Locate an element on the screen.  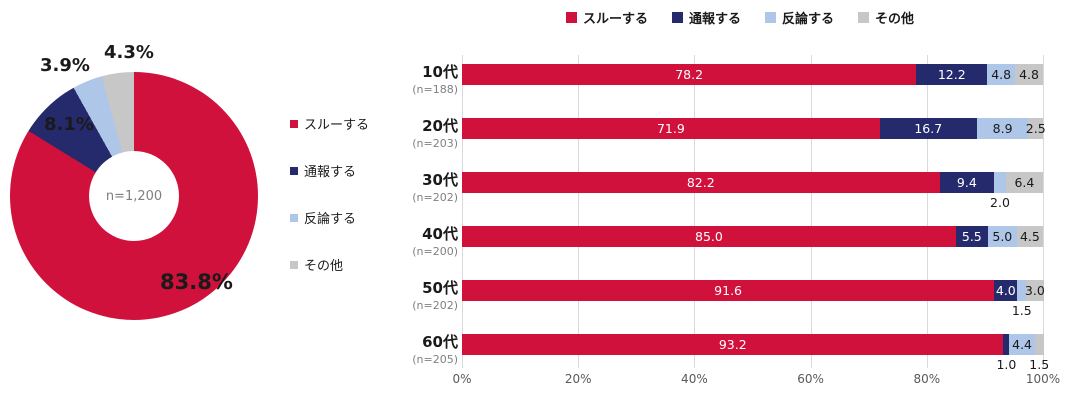
value-label: 5.0 is located at coordinates (1002, 236).